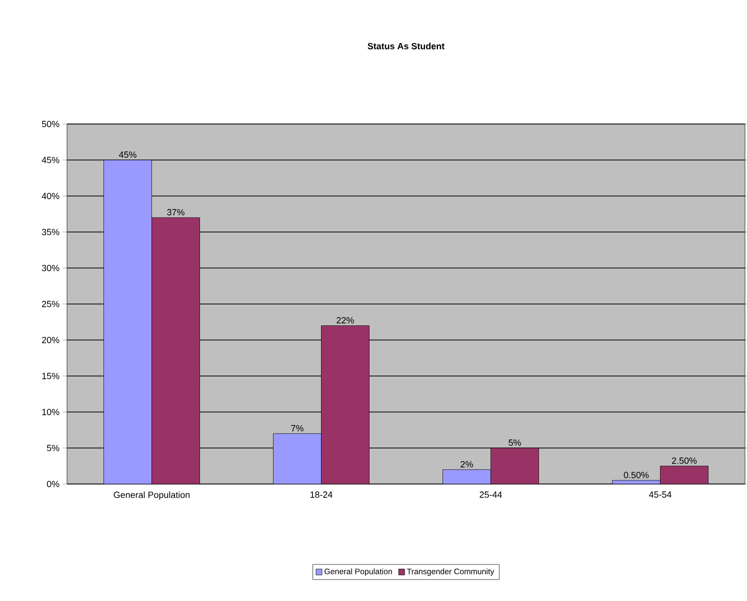  I want to click on y-tick-label: 30%, so click(51, 268).